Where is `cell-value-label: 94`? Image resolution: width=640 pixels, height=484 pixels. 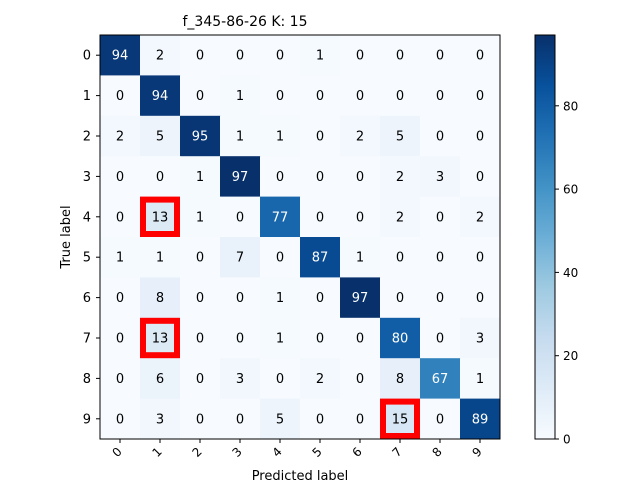
cell-value-label: 94 is located at coordinates (120, 56).